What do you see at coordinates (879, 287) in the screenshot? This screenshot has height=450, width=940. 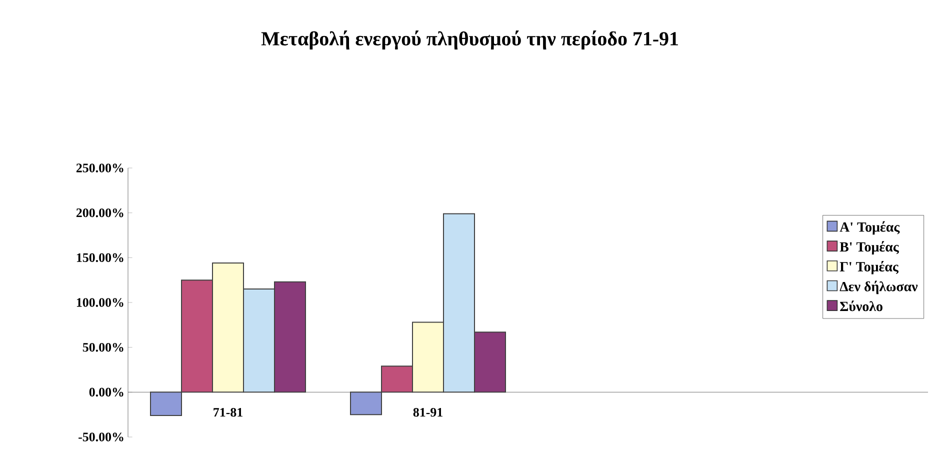 I see `legend-label: Δεν δήλωσαν` at bounding box center [879, 287].